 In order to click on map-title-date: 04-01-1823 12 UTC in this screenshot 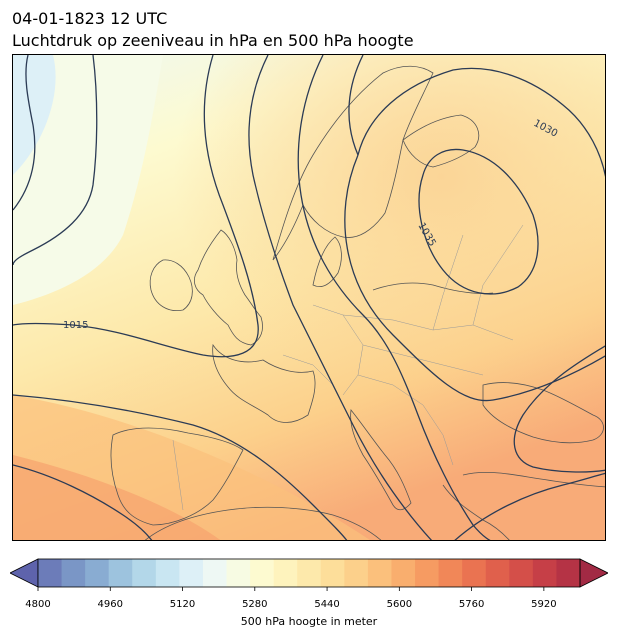, I will do `click(90, 18)`.